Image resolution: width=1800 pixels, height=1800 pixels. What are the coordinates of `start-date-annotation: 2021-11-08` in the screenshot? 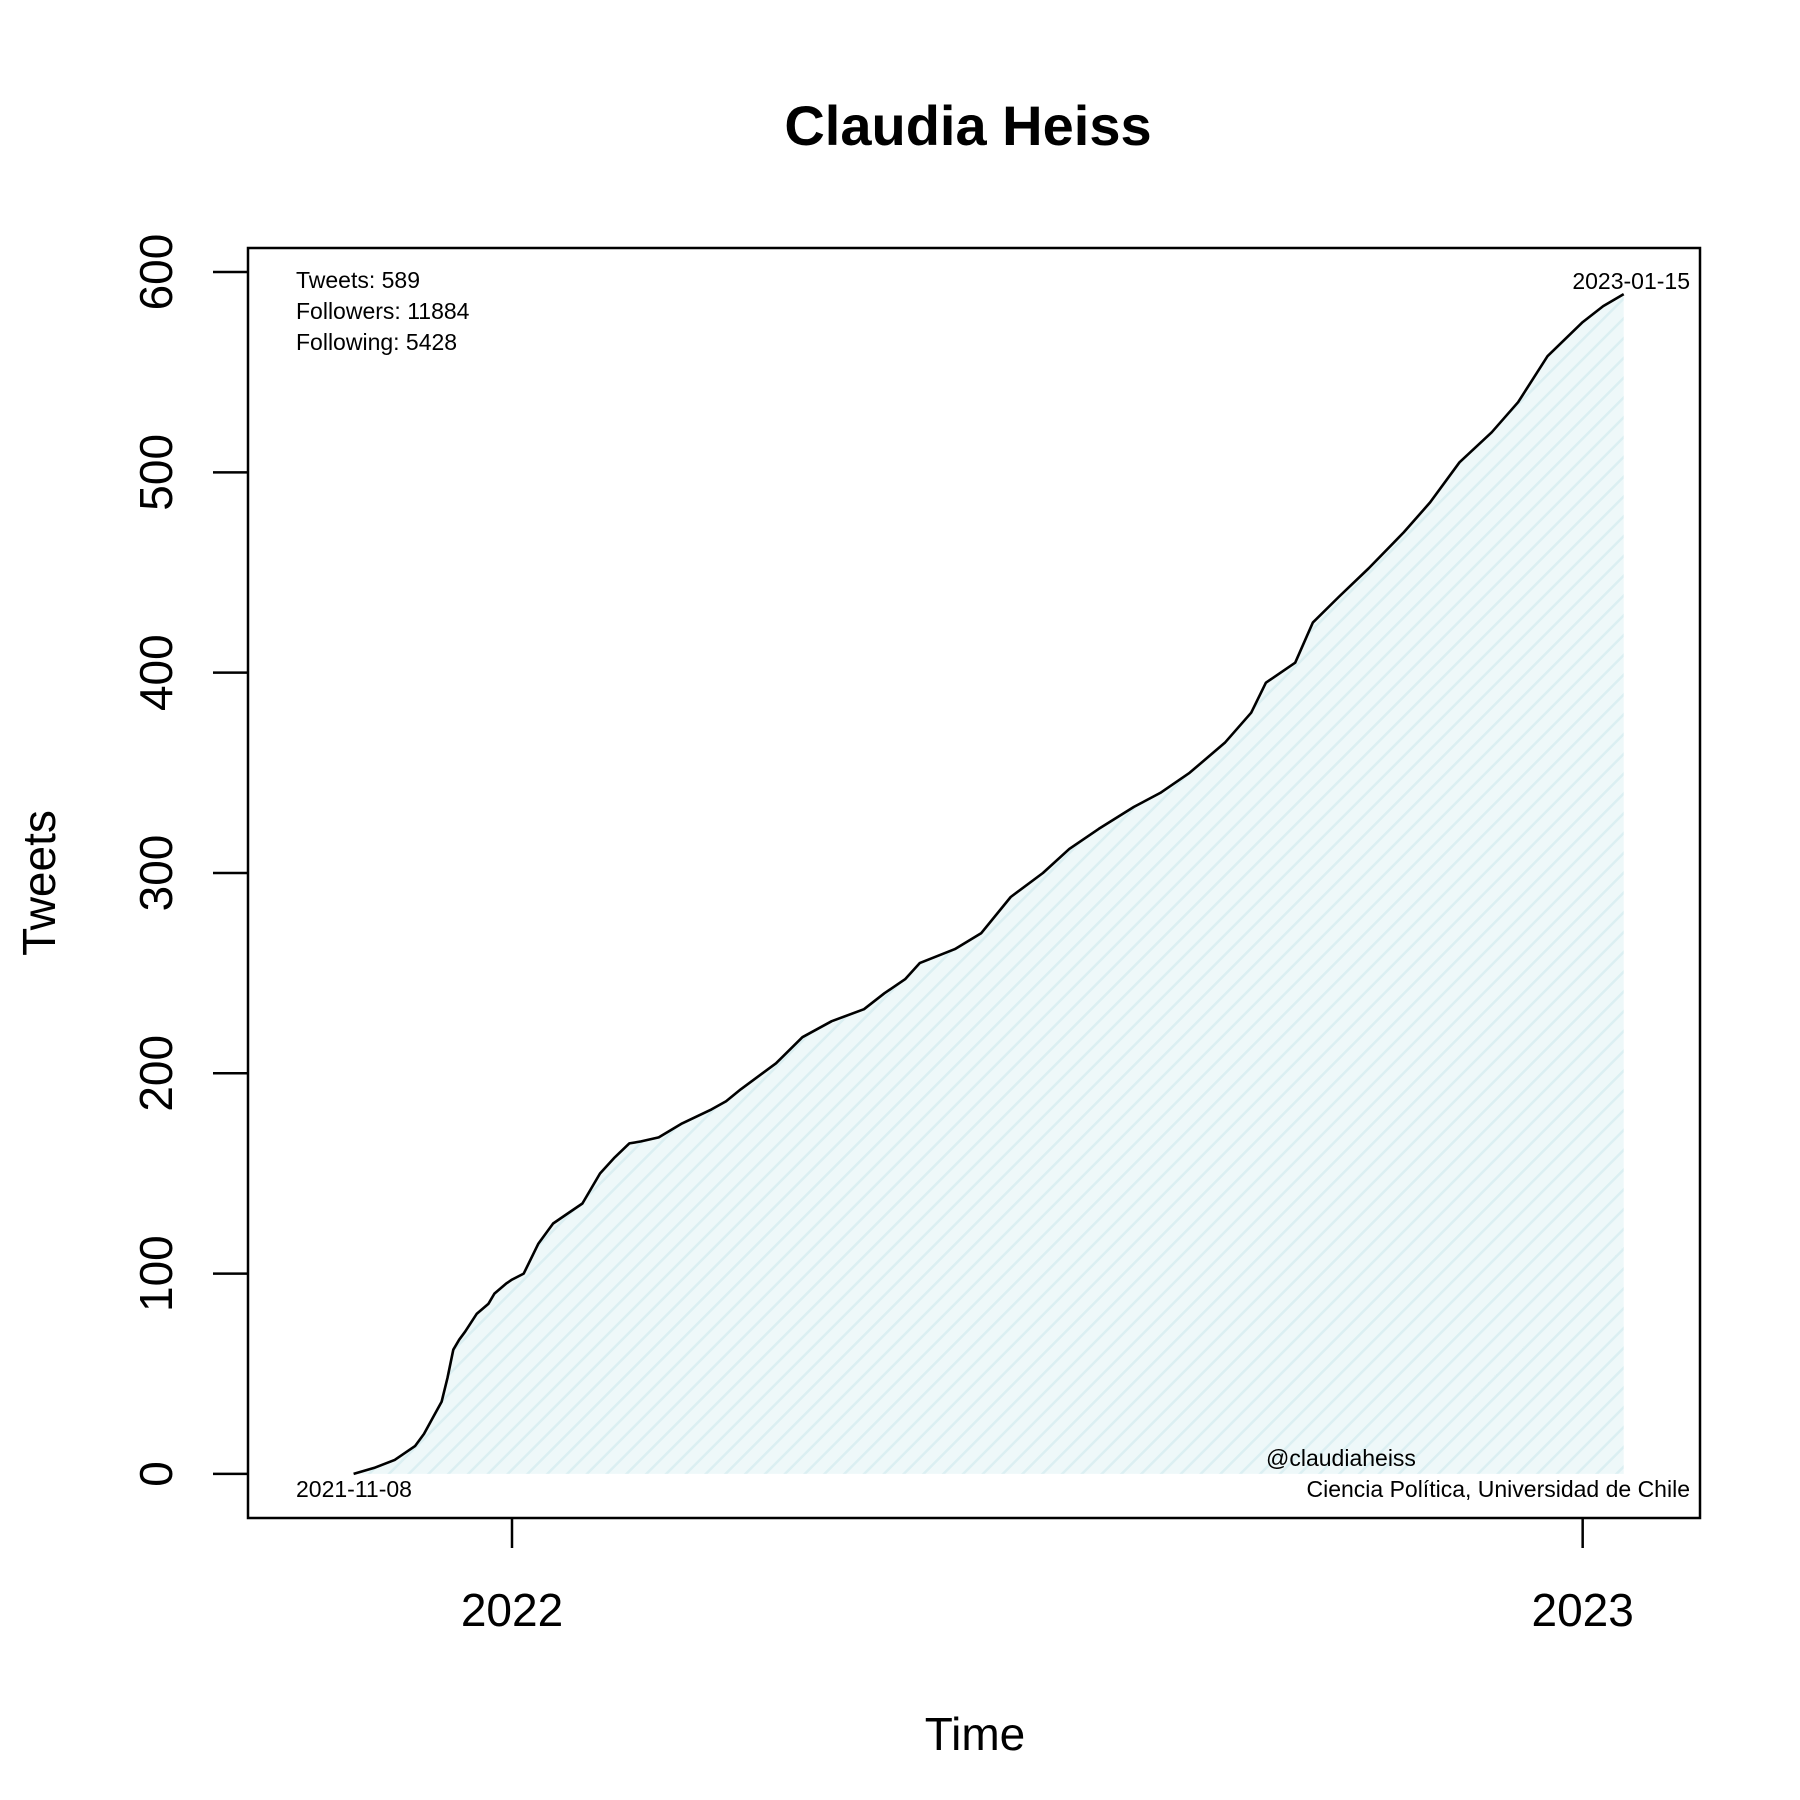 It's located at (354, 1489).